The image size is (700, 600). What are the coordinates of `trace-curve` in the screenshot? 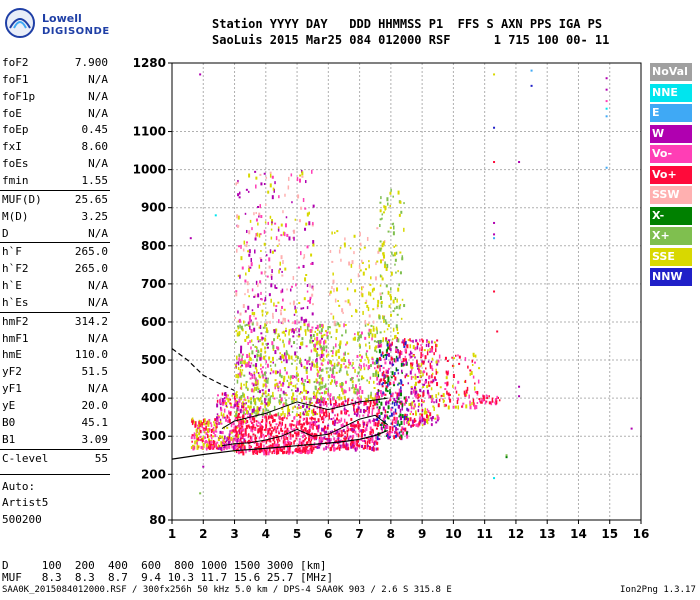 It's located at (305, 430).